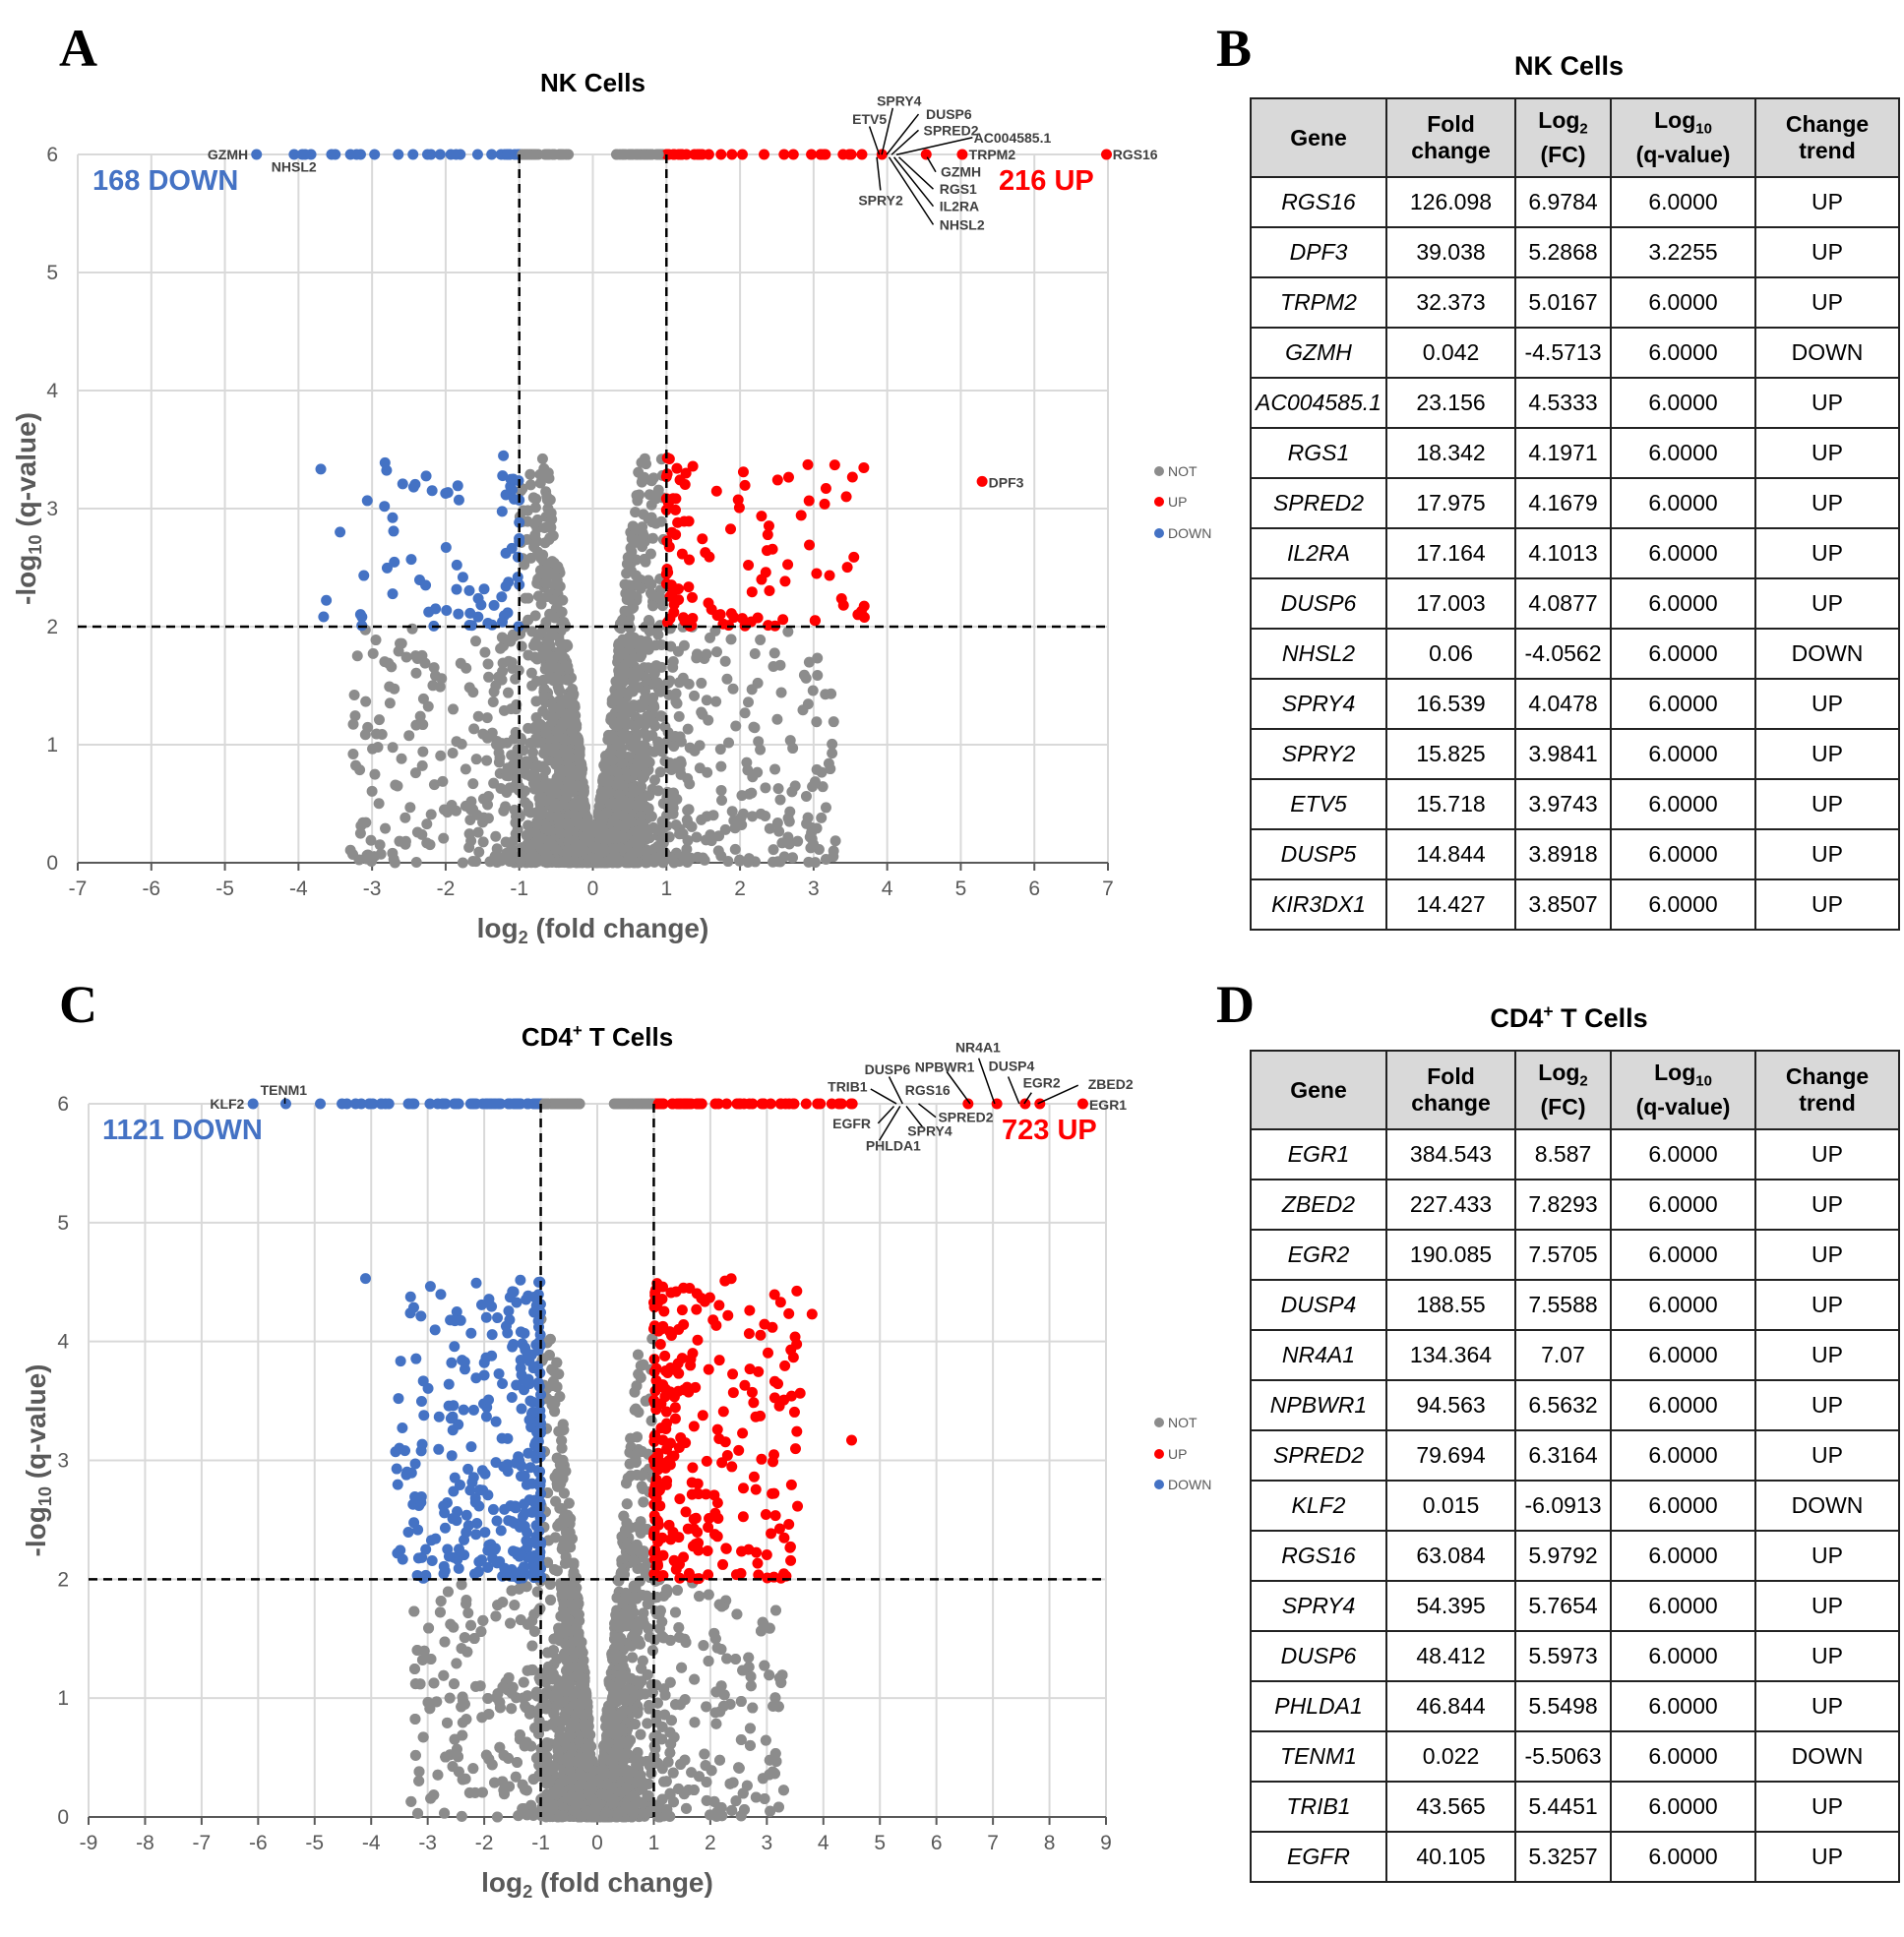 The image size is (1904, 1937). I want to click on y-tick-label: 2, so click(52, 627).